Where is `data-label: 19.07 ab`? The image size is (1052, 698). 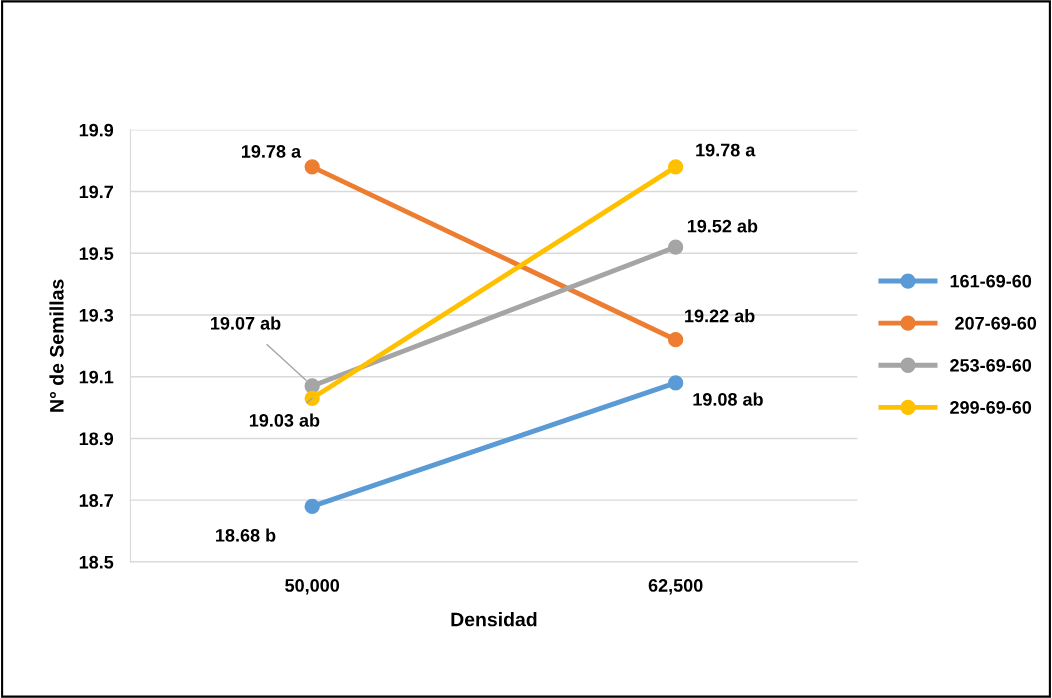 data-label: 19.07 ab is located at coordinates (246, 323).